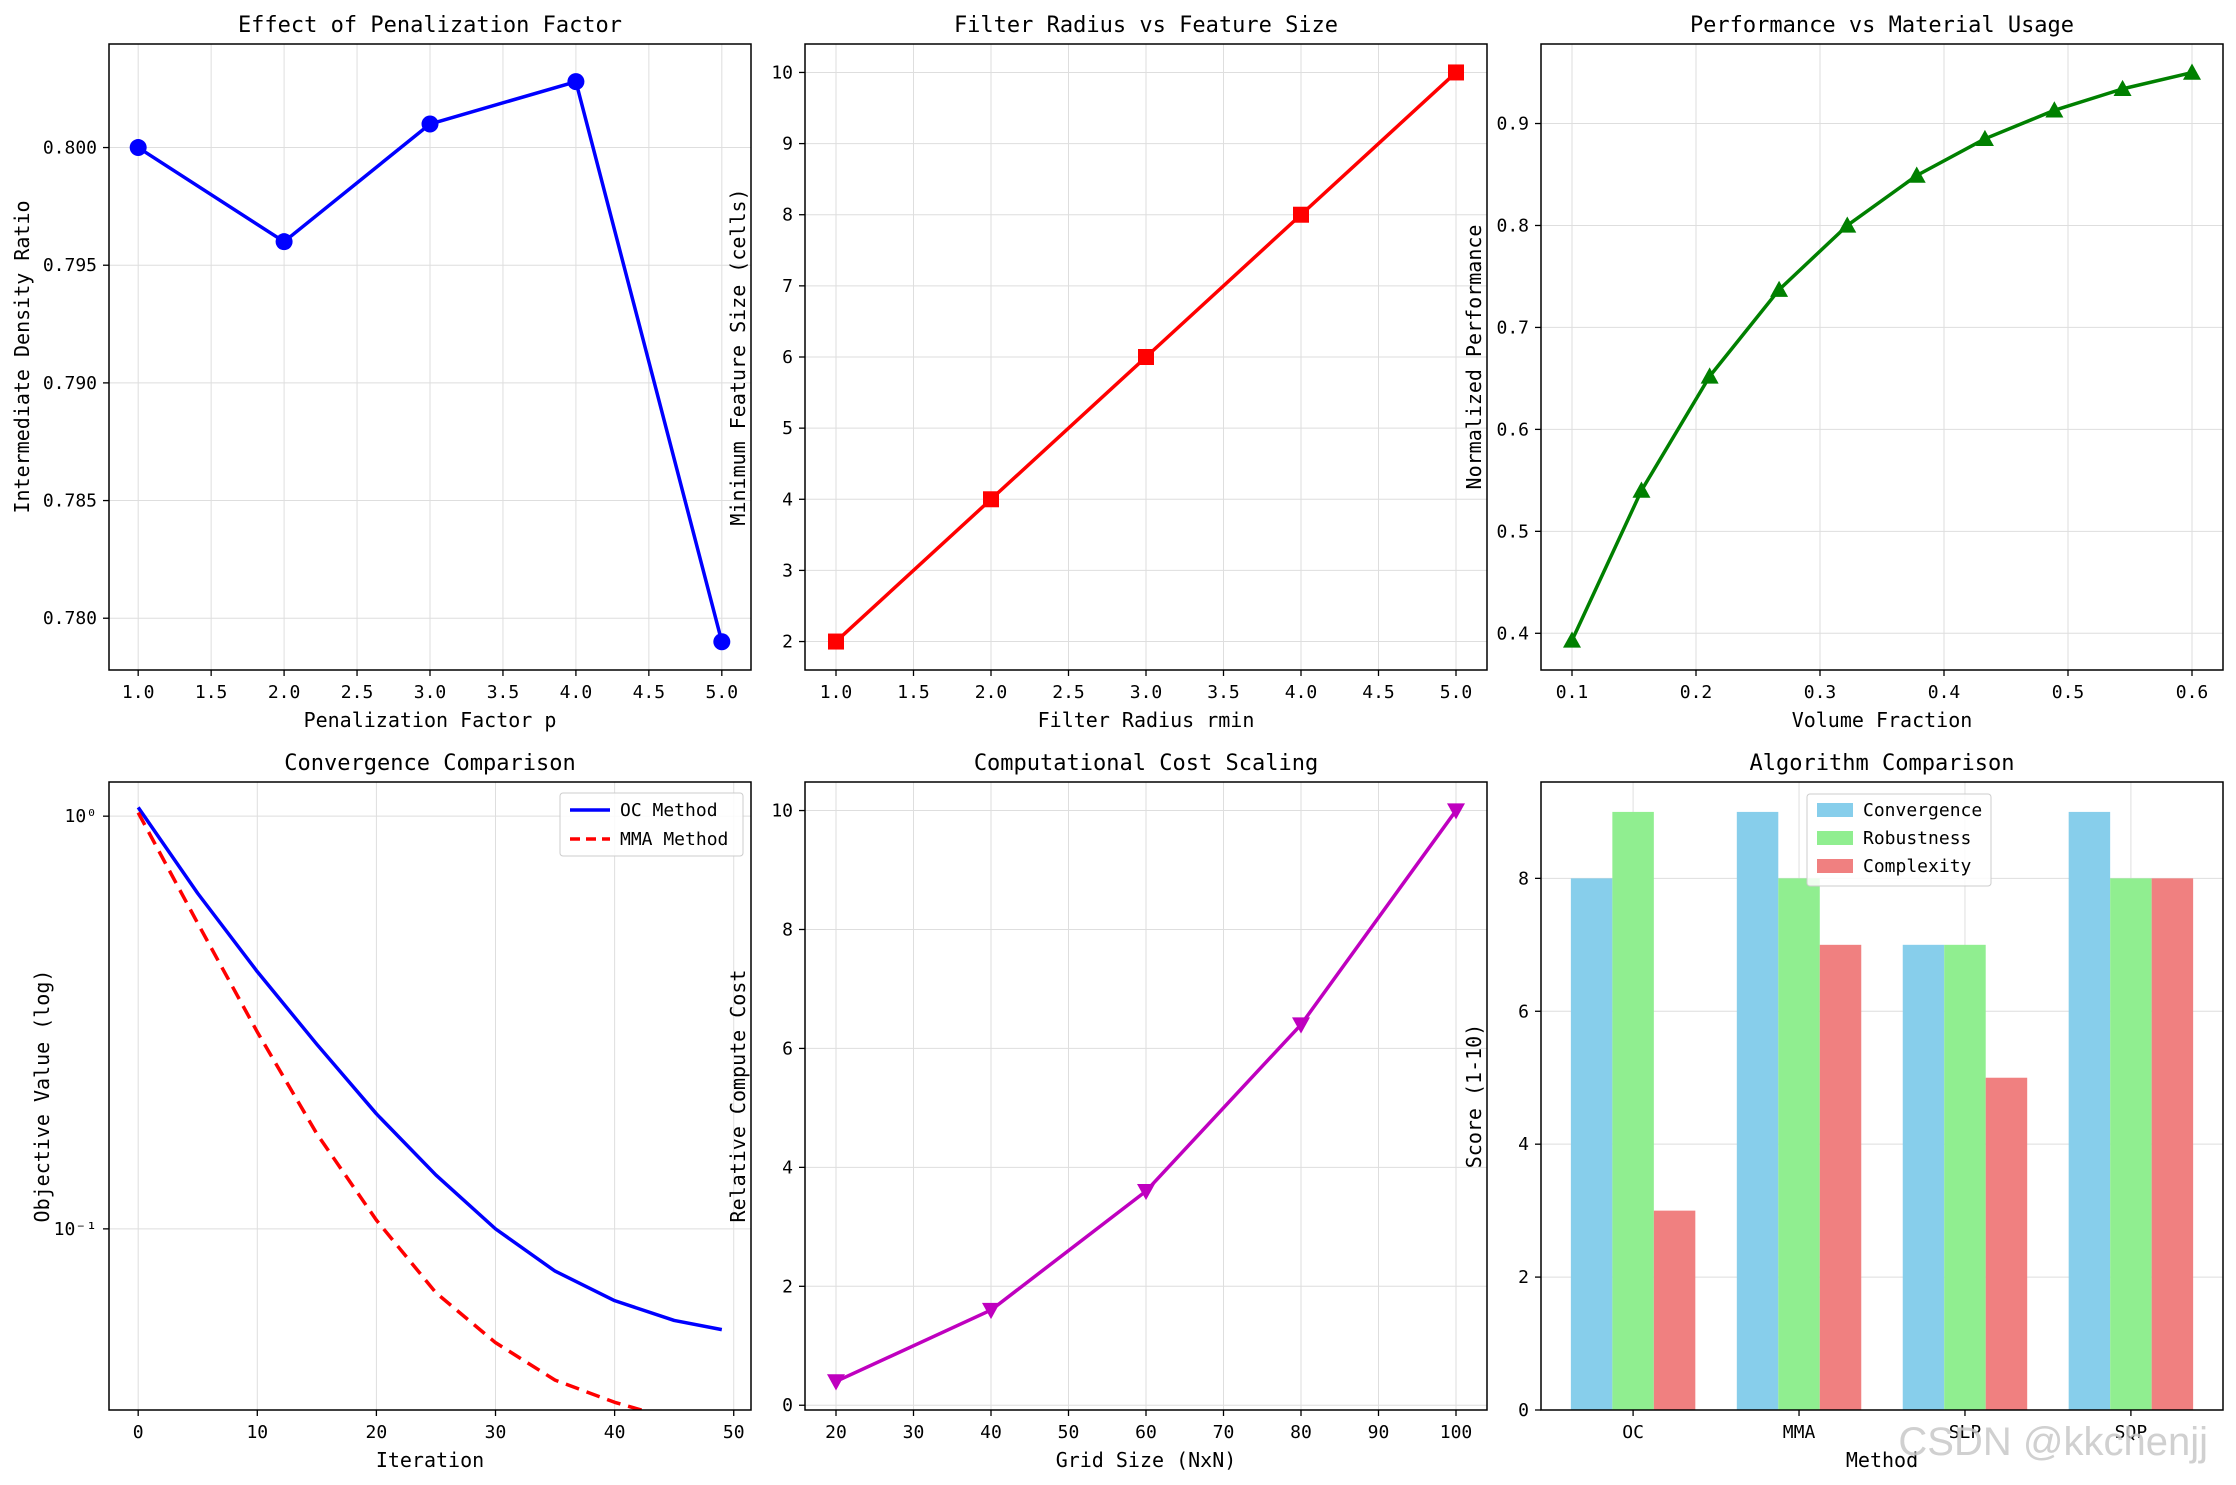 The image size is (2236, 1485). Describe the element at coordinates (836, 692) in the screenshot. I see `x-tick-label: 1.0` at that location.